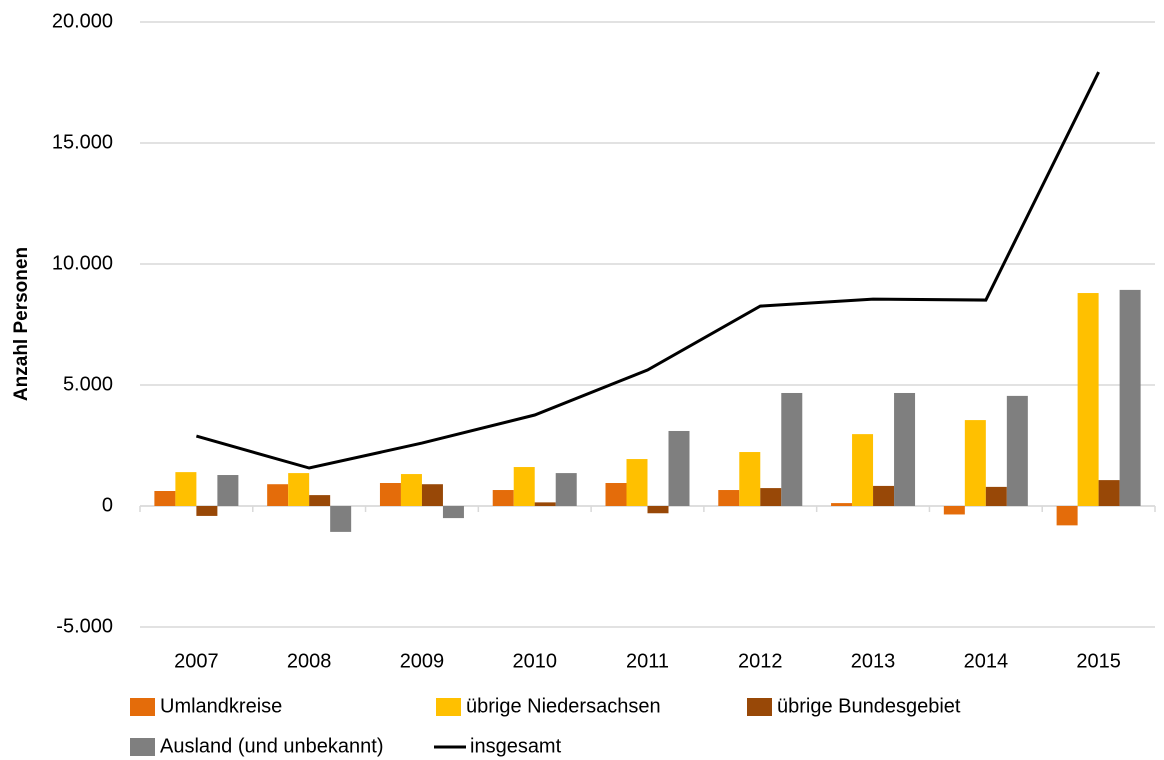 This screenshot has width=1164, height=760. Describe the element at coordinates (196, 661) in the screenshot. I see `x-tick-label: 2007` at that location.